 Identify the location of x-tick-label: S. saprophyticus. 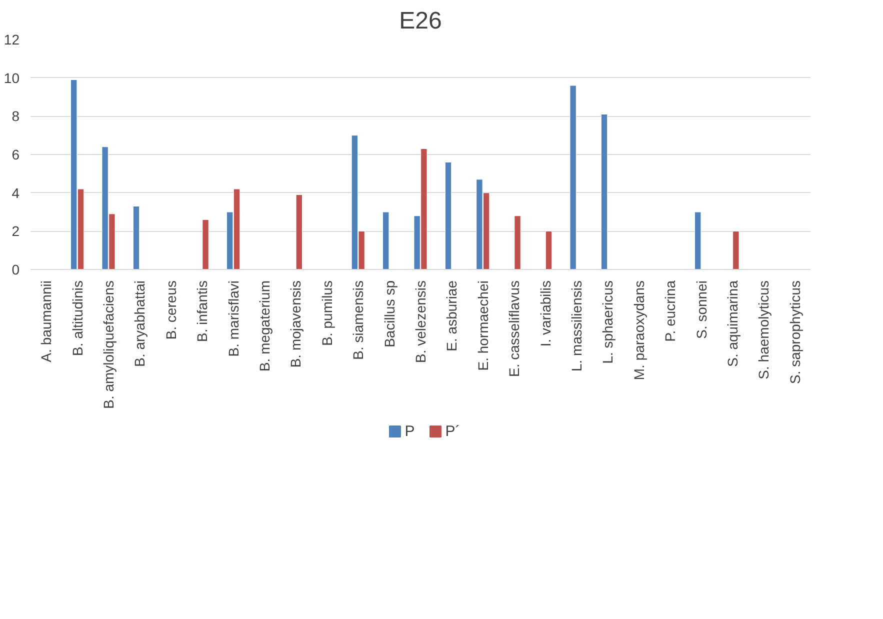
(794, 332).